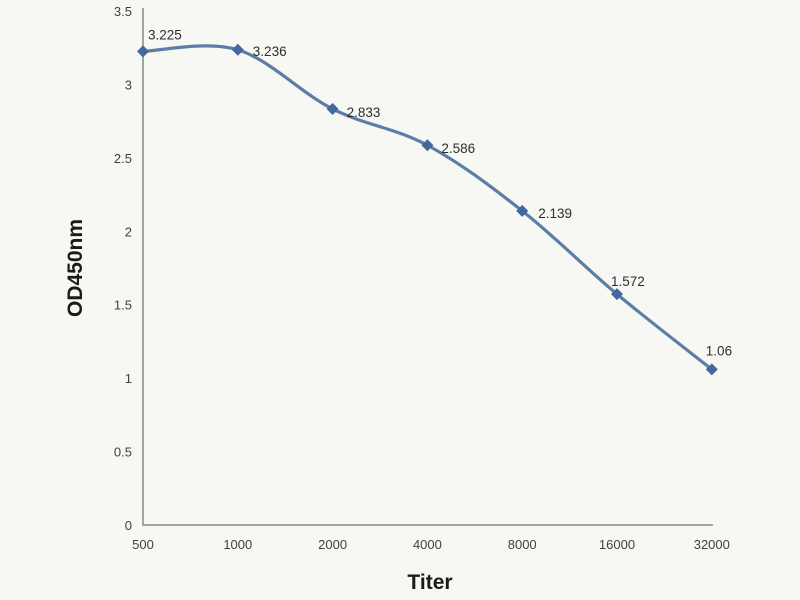 This screenshot has width=800, height=600. What do you see at coordinates (123, 11) in the screenshot?
I see `y-tick-label: 3.5` at bounding box center [123, 11].